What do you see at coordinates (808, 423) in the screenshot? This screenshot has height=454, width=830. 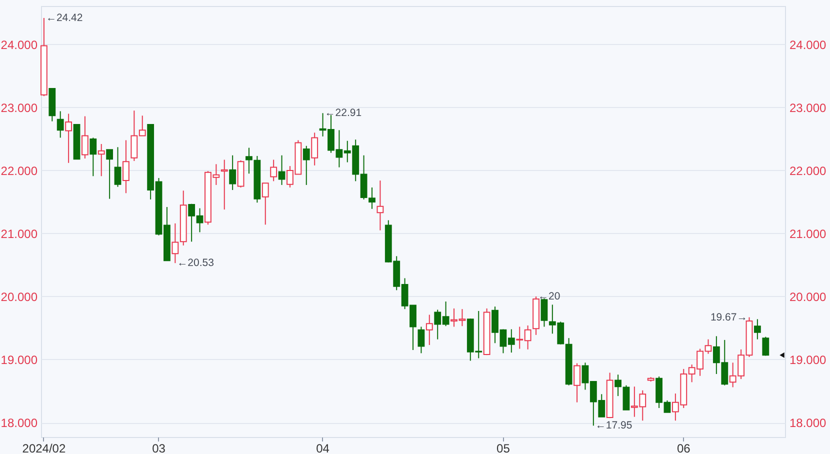 I see `y2-tick-label: 18.000` at bounding box center [808, 423].